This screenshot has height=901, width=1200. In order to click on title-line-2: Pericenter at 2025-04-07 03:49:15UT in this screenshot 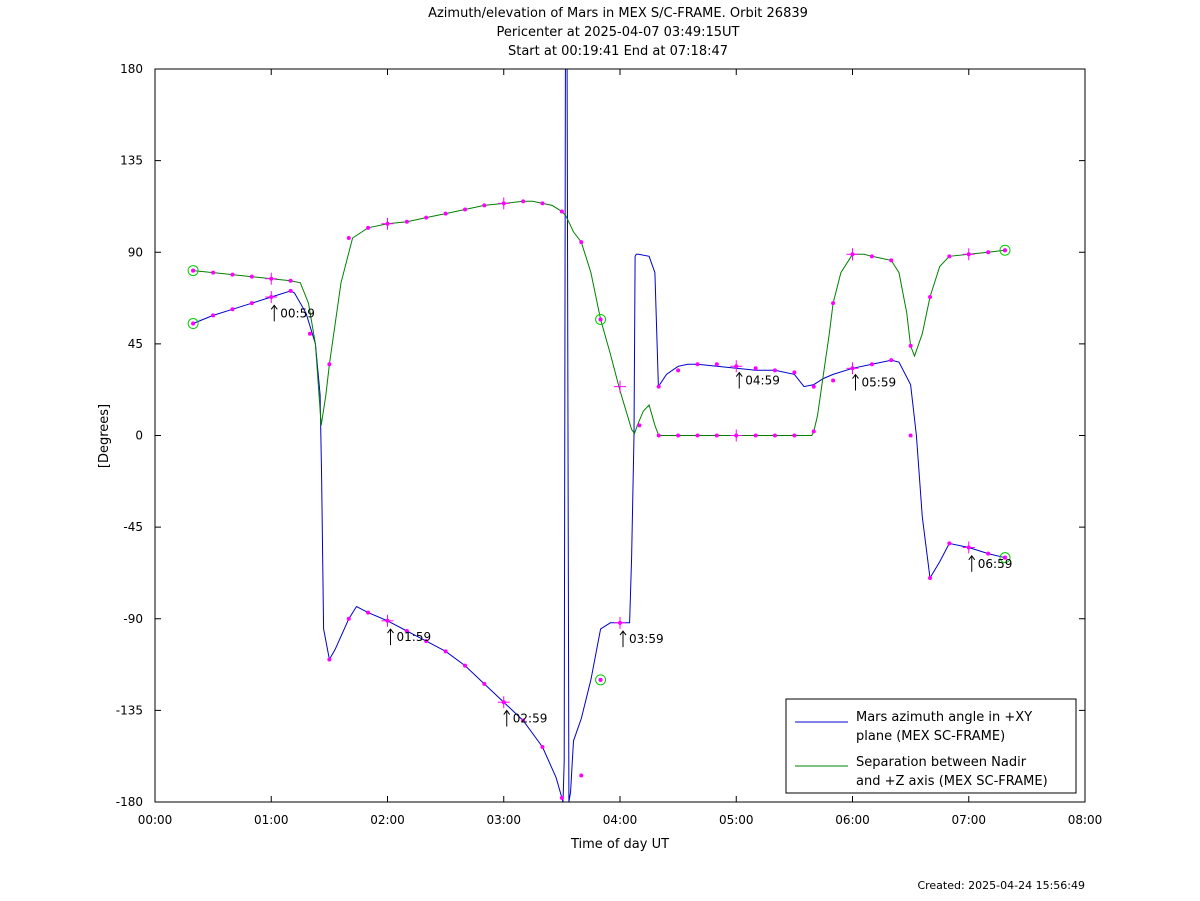, I will do `click(617, 32)`.